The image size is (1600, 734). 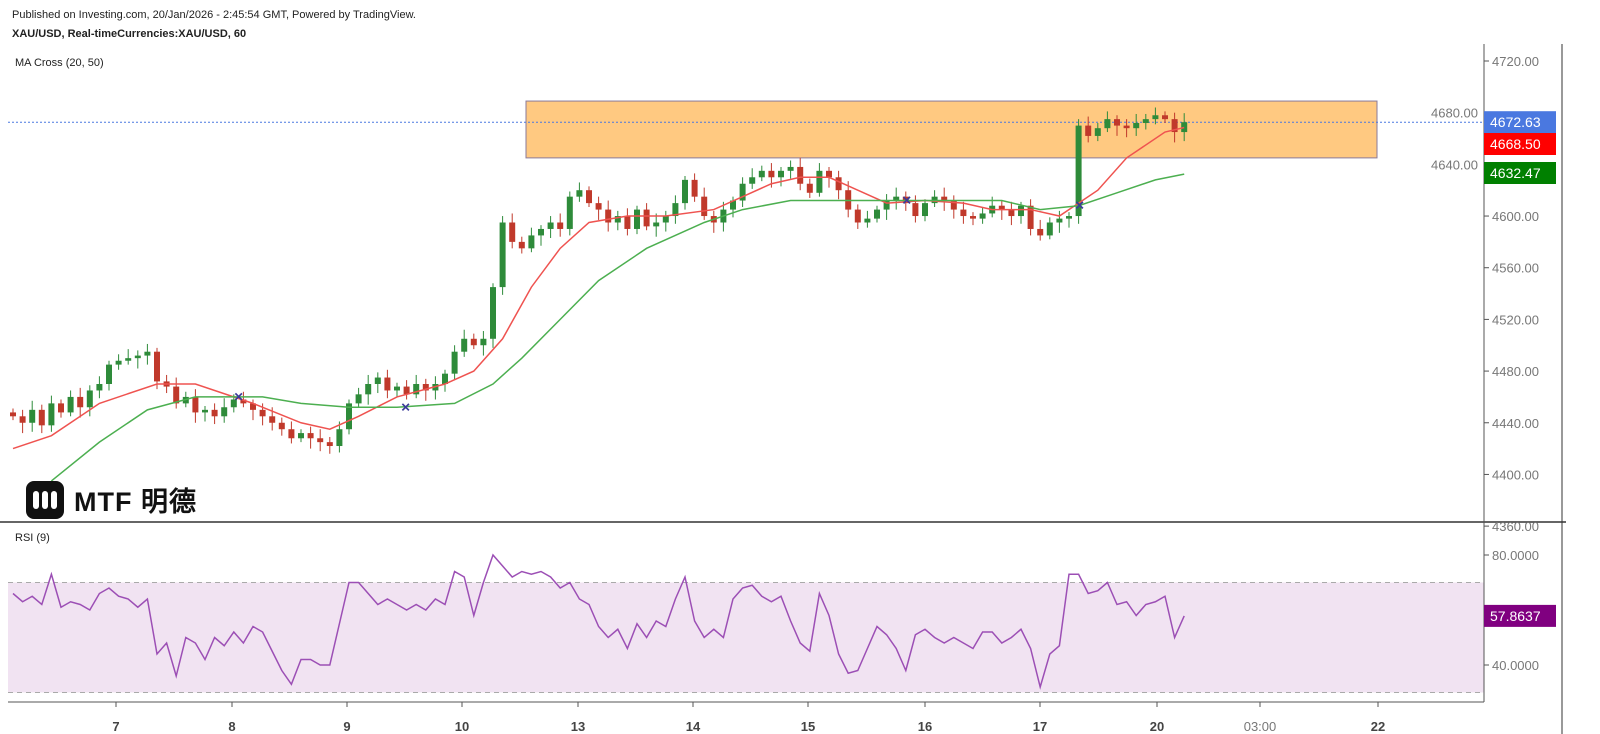 What do you see at coordinates (45, 499) in the screenshot?
I see `mtf-logo-icon` at bounding box center [45, 499].